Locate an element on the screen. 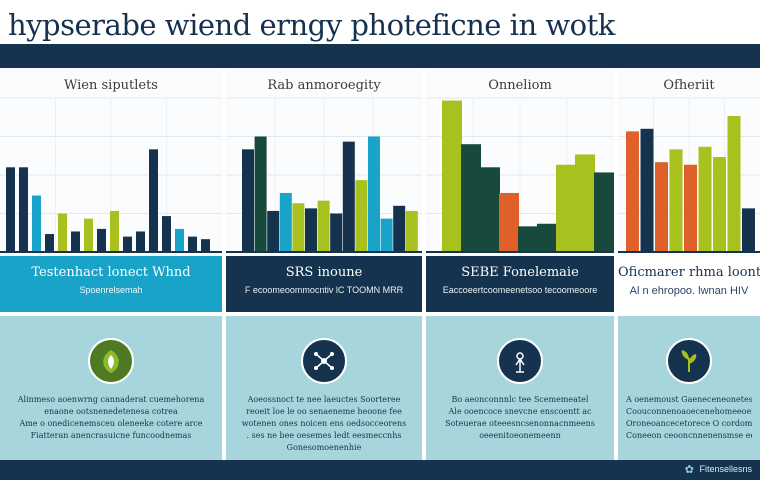  info-line: Fiatteran anencrasuicne funcoodnemas is located at coordinates (111, 435).